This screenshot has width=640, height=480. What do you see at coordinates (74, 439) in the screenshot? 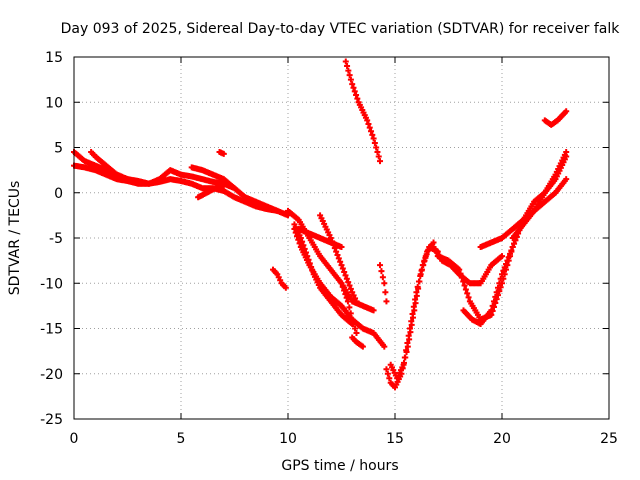
I see `x-tick-label: 0` at bounding box center [74, 439].